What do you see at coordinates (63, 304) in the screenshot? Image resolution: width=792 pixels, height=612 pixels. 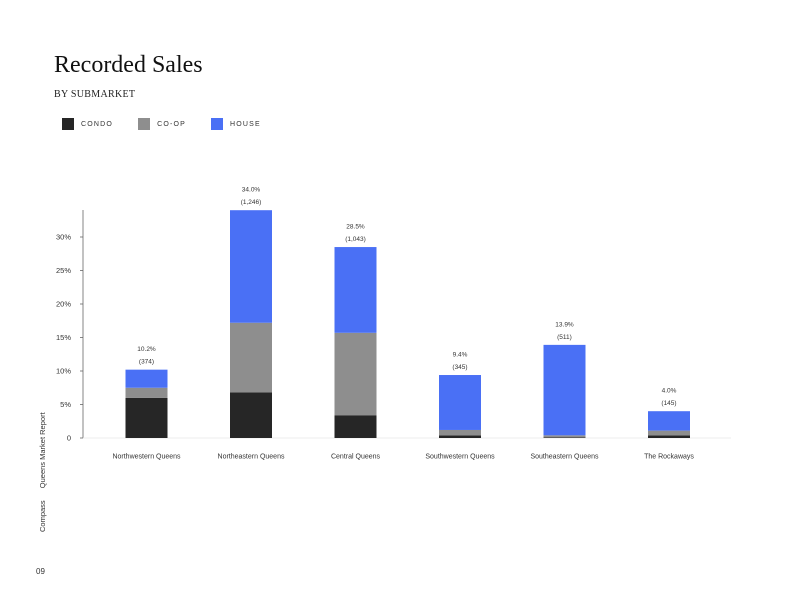 I see `y-tick-label: 20%` at bounding box center [63, 304].